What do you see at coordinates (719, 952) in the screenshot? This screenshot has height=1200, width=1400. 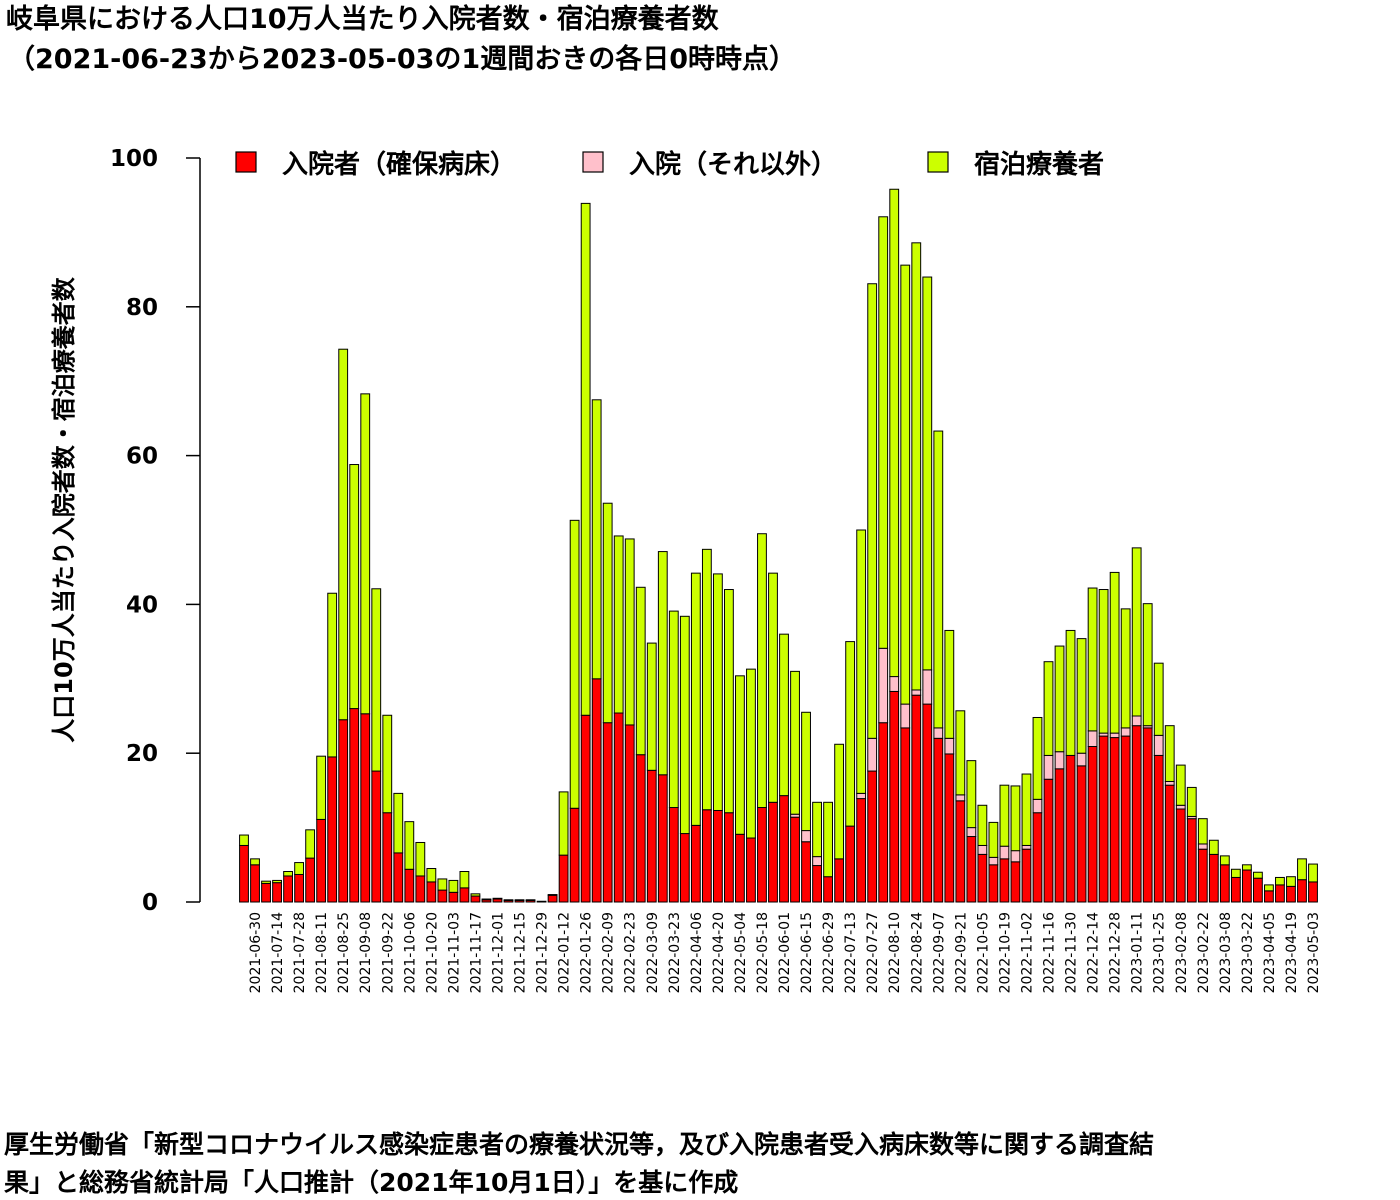 I see `x-tick-label: 2022-04-20` at bounding box center [719, 952].